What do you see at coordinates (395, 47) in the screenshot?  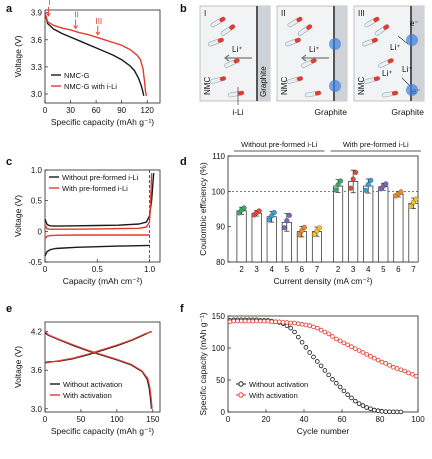 I see `carrier-label: Li⁺` at bounding box center [395, 47].